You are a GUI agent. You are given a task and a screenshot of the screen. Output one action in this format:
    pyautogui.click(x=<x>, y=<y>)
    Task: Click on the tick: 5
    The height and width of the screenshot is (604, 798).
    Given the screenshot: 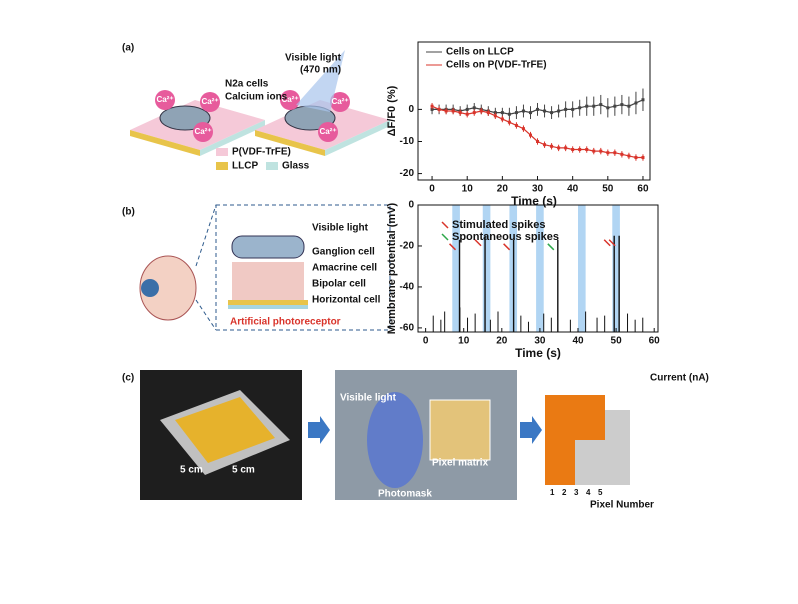 What is the action you would take?
    pyautogui.click(x=600, y=492)
    